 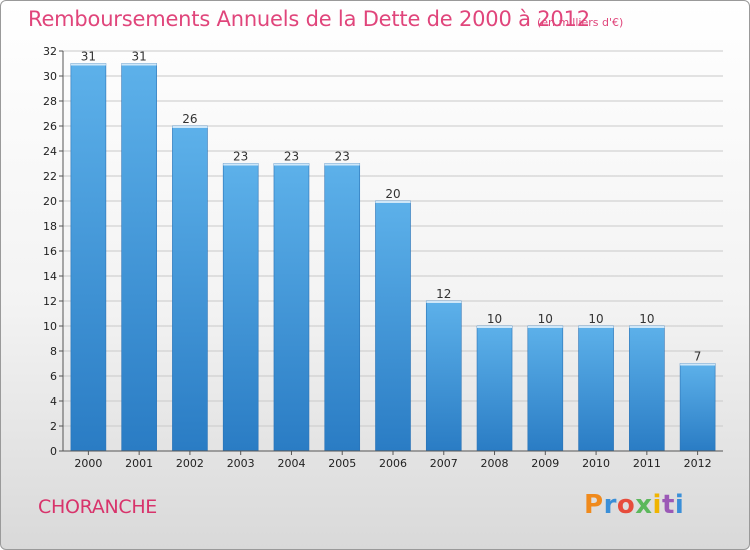 I want to click on logo-letter: t, so click(x=668, y=505).